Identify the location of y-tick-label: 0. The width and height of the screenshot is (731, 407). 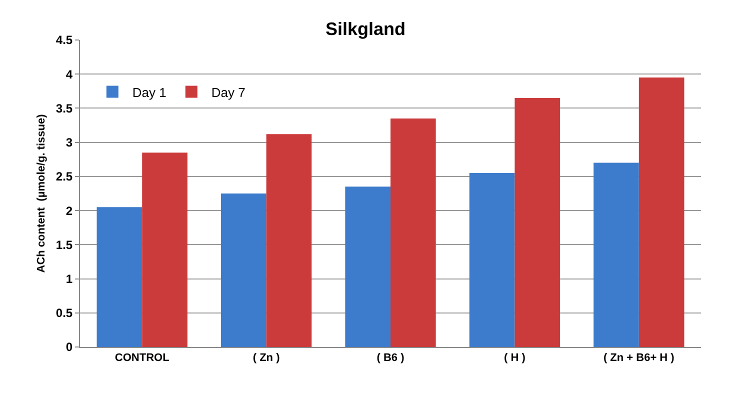
(69, 347).